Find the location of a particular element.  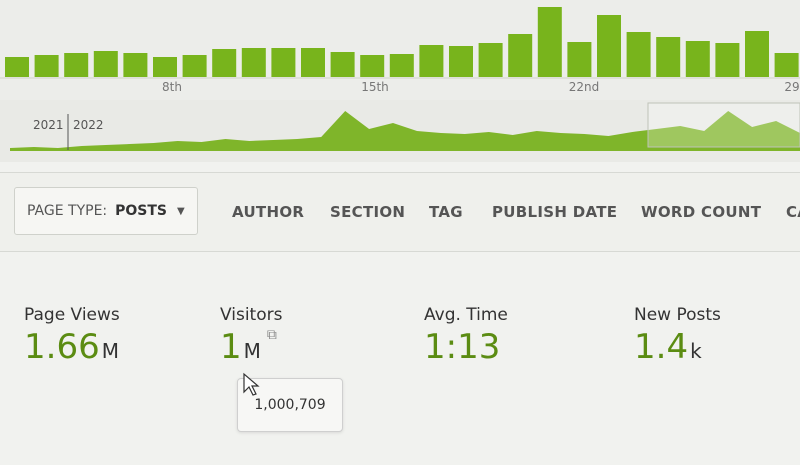

metric-value: 1:13 is located at coordinates (462, 347).